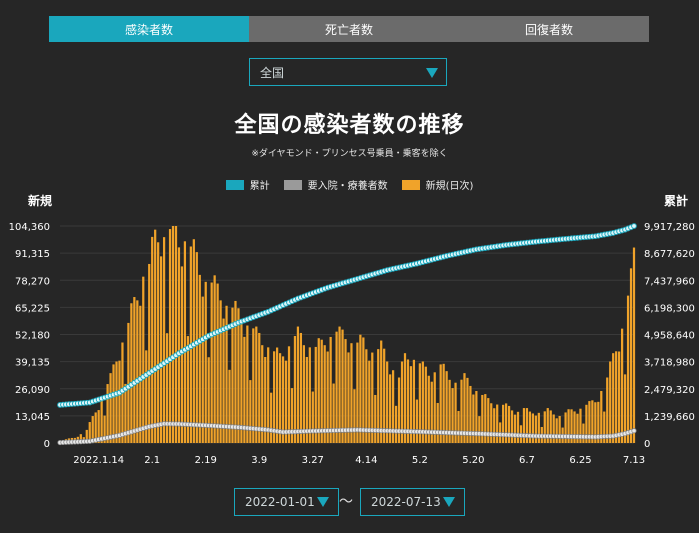  Describe the element at coordinates (98, 460) in the screenshot. I see `x-tick-label: 2022.1.14` at that location.